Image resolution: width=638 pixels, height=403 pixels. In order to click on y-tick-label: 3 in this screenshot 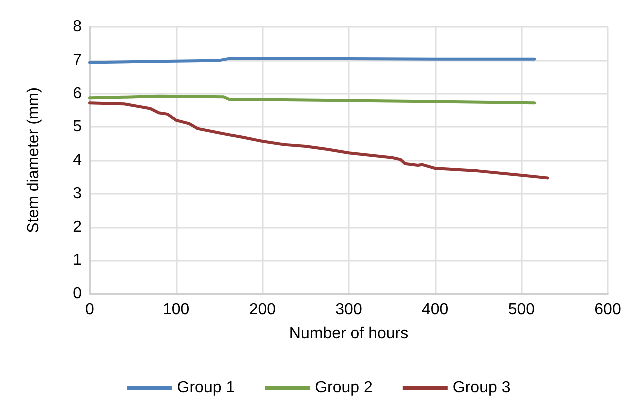, I will do `click(77, 193)`.